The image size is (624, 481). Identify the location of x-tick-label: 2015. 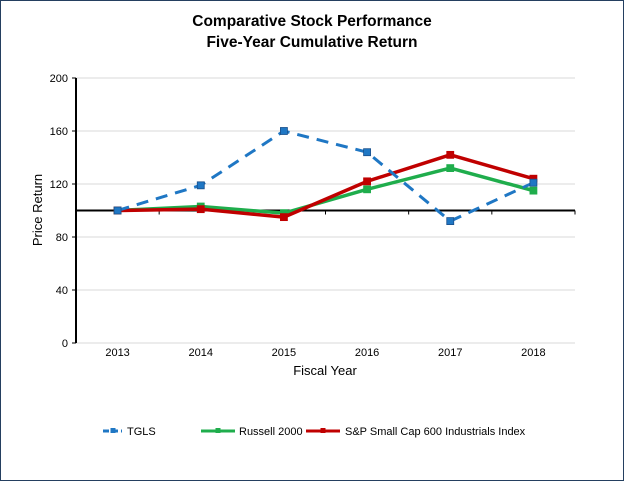
(284, 353).